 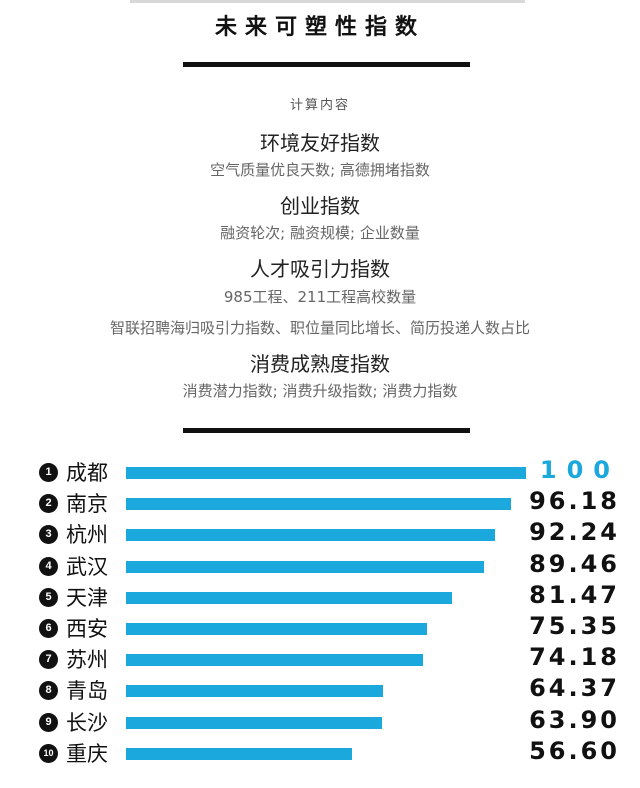 What do you see at coordinates (48, 722) in the screenshot?
I see `rank-badge: 9` at bounding box center [48, 722].